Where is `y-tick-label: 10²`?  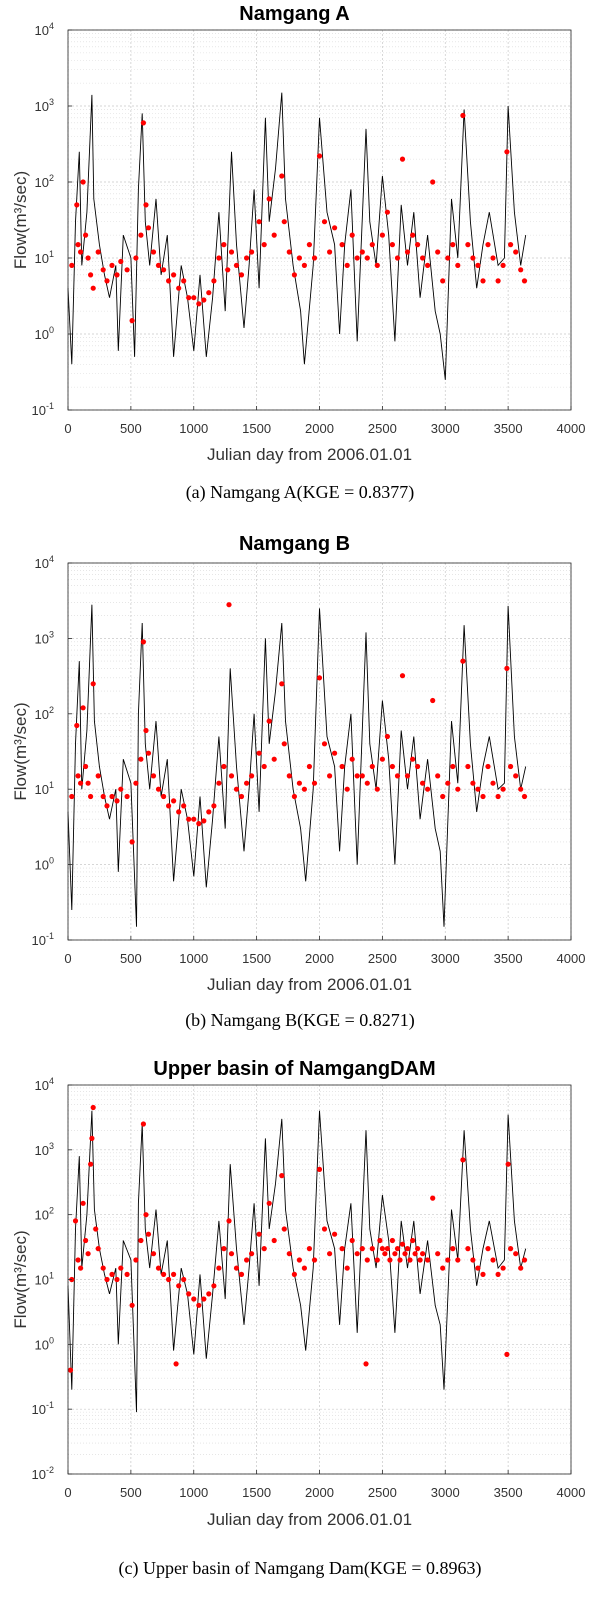
y-tick-label: 10² is located at coordinates (44, 1214).